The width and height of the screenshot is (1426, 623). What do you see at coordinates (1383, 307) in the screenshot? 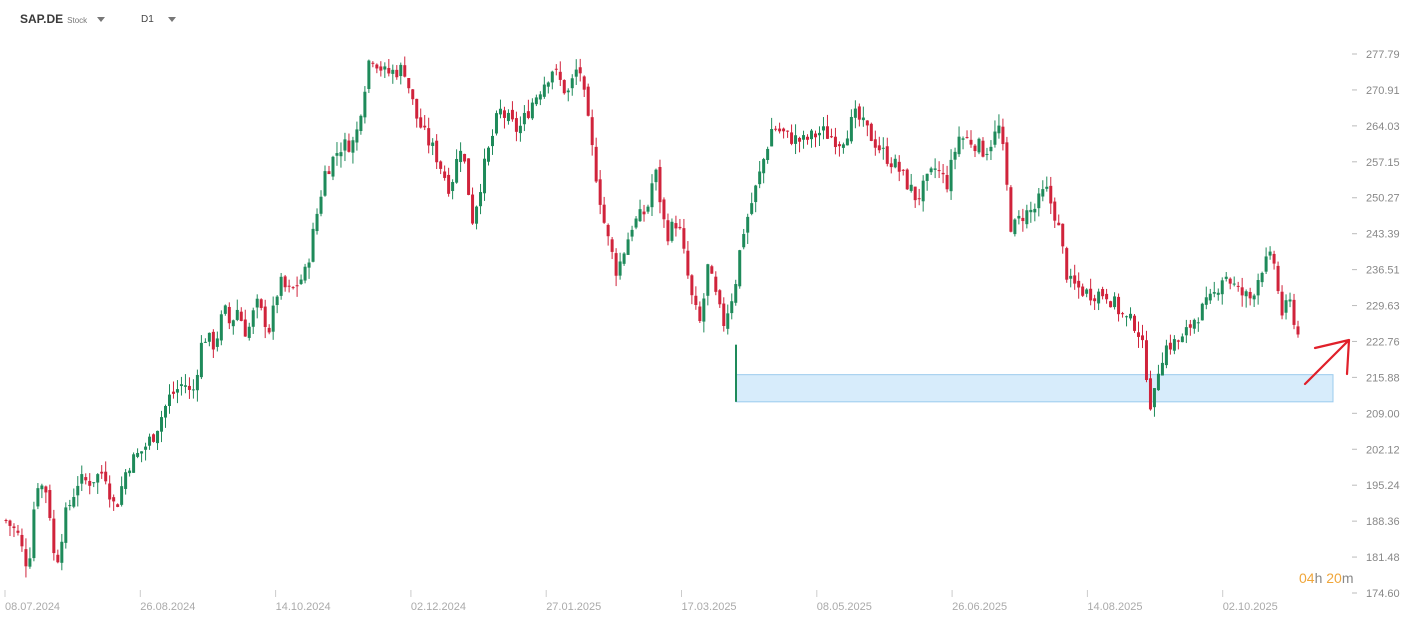
I see `y-tick-label: 229.63` at bounding box center [1383, 307].